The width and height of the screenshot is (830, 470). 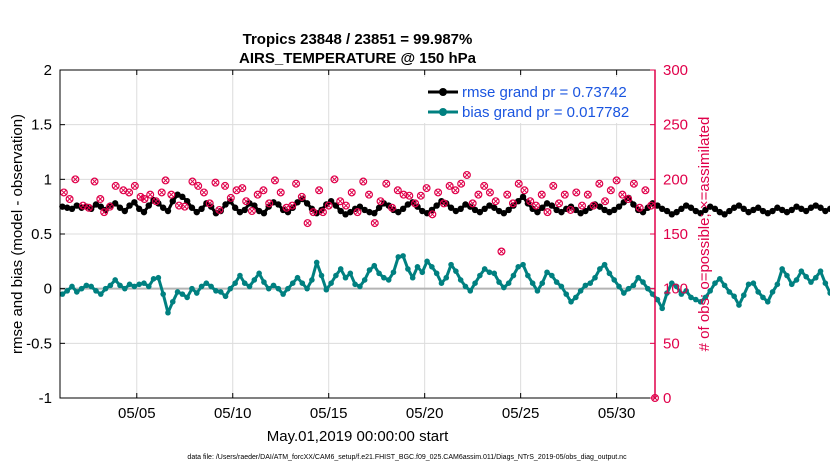 What do you see at coordinates (675, 125) in the screenshot?
I see `y-tick-label-right: 250` at bounding box center [675, 125].